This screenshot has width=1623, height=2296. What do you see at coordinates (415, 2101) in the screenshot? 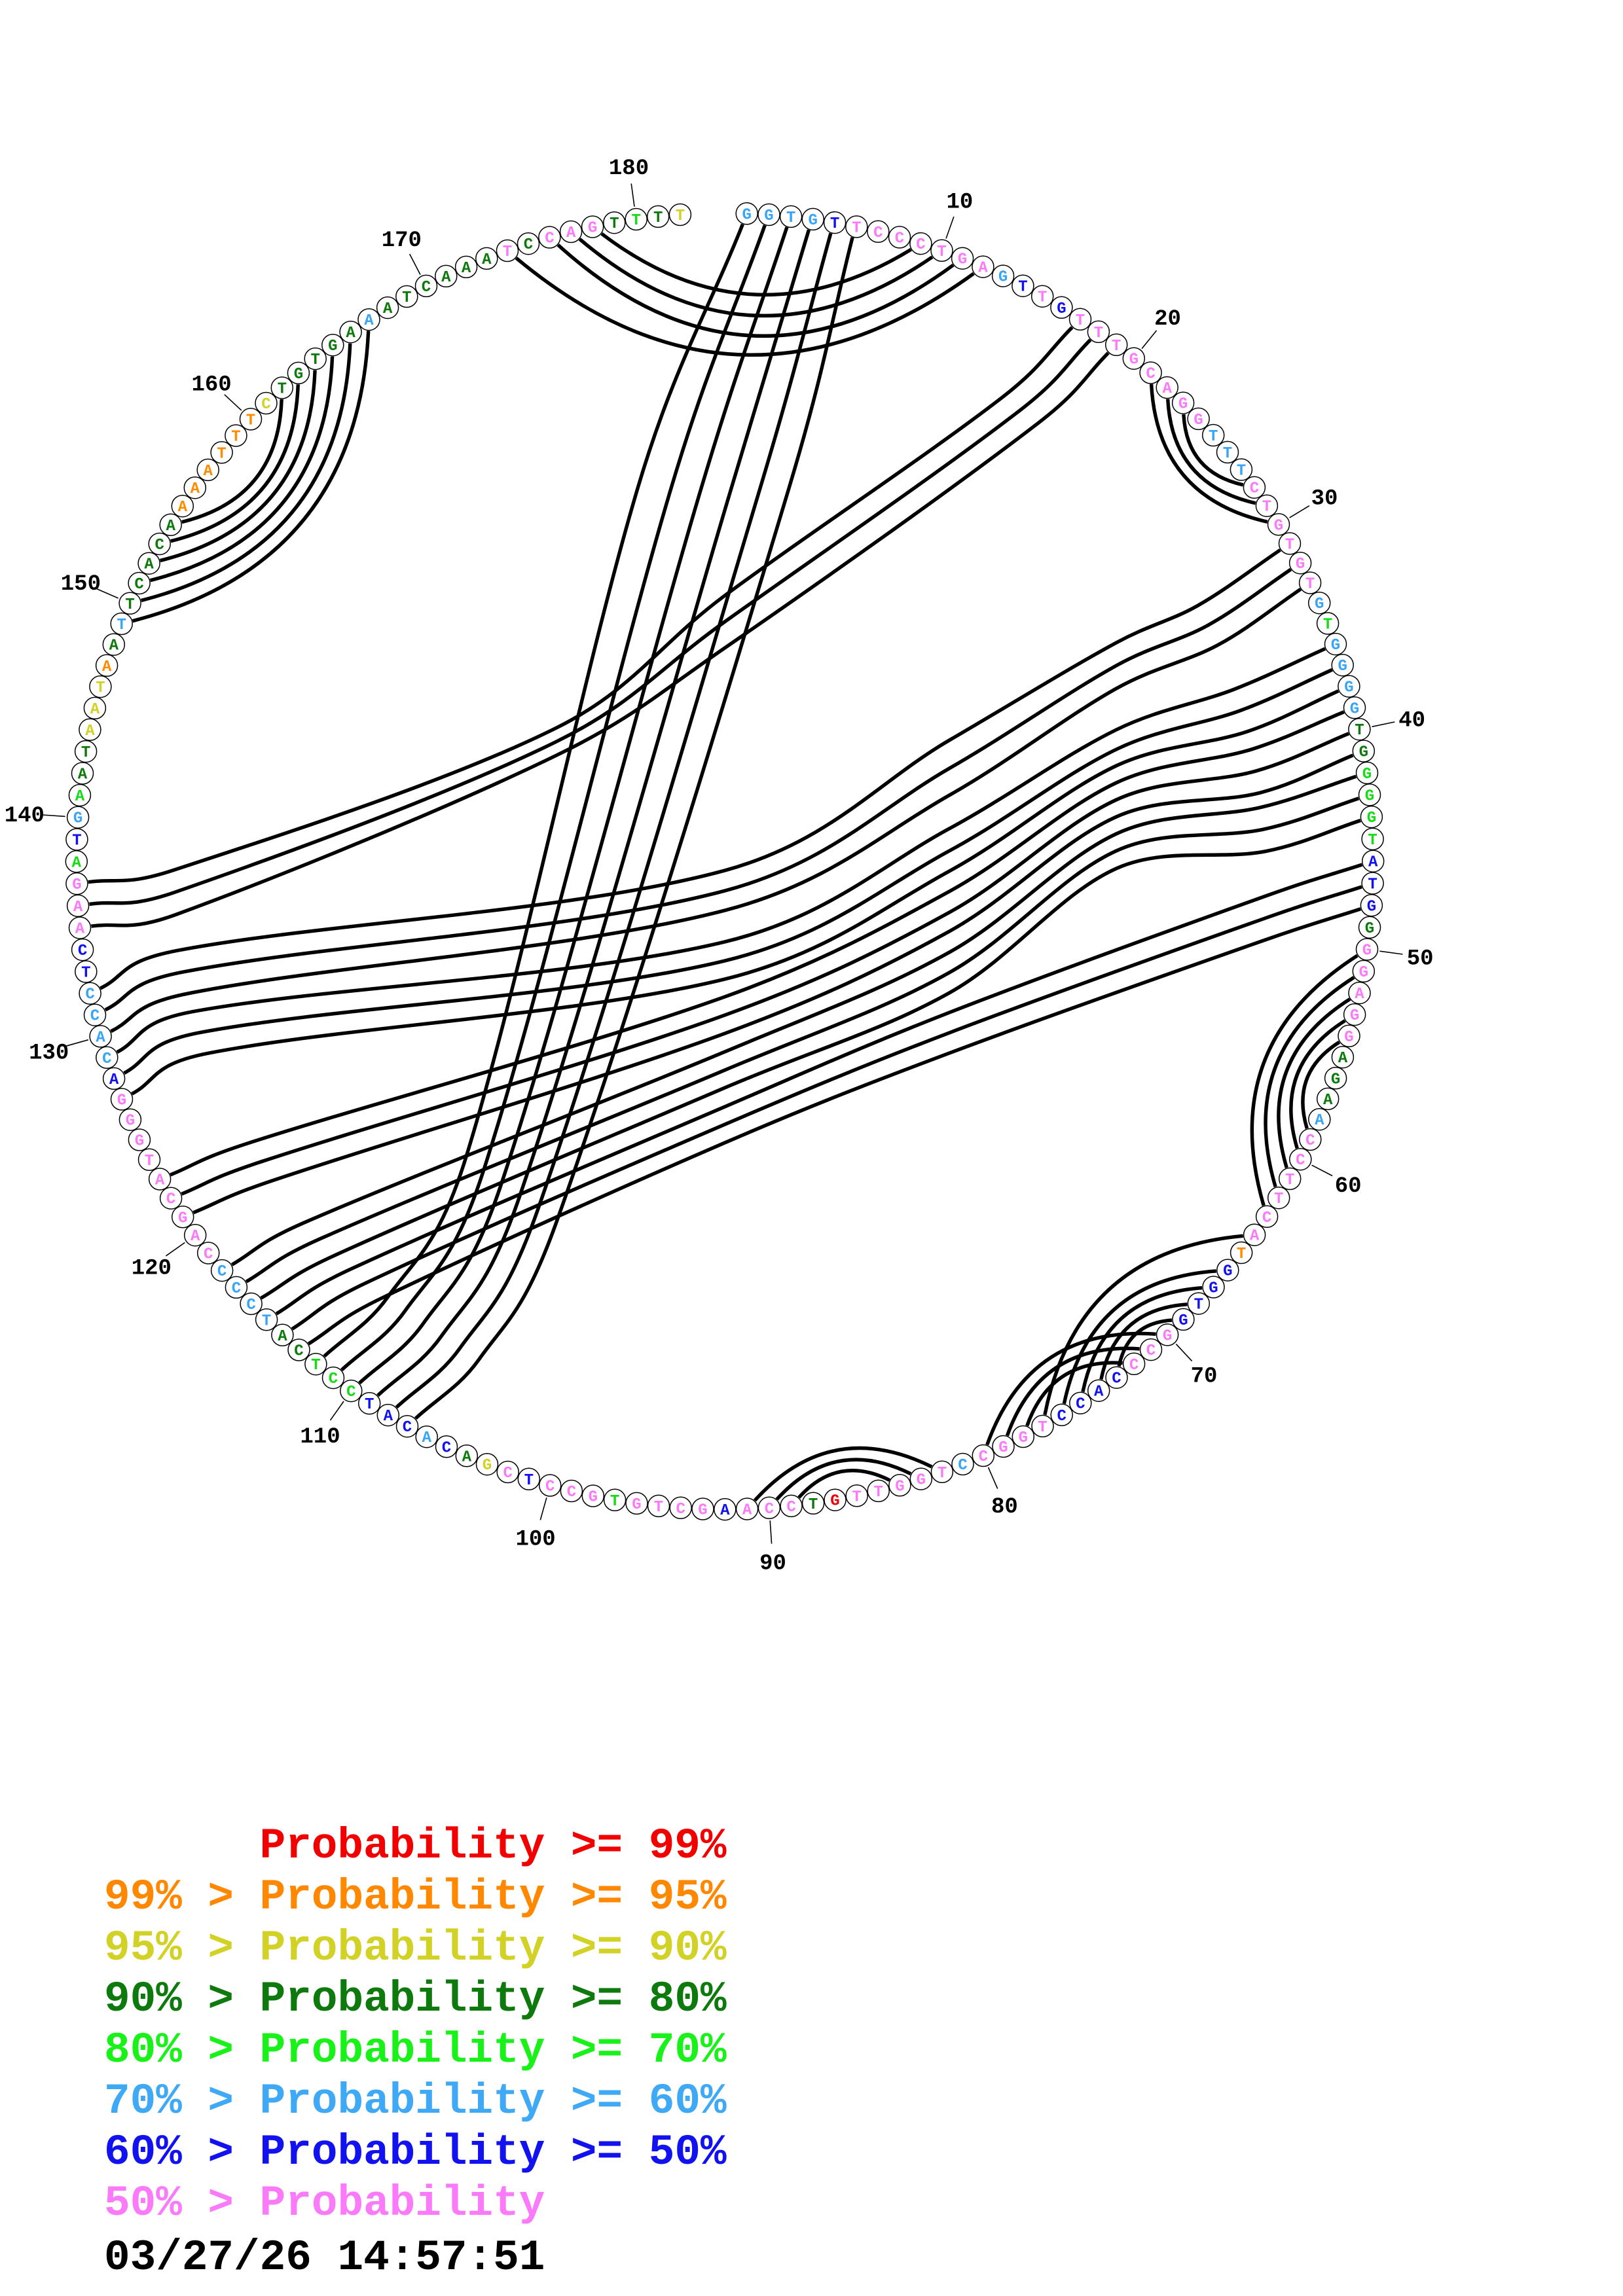
I see `svg-text: 70% > Probability >= 60%` at bounding box center [415, 2101].